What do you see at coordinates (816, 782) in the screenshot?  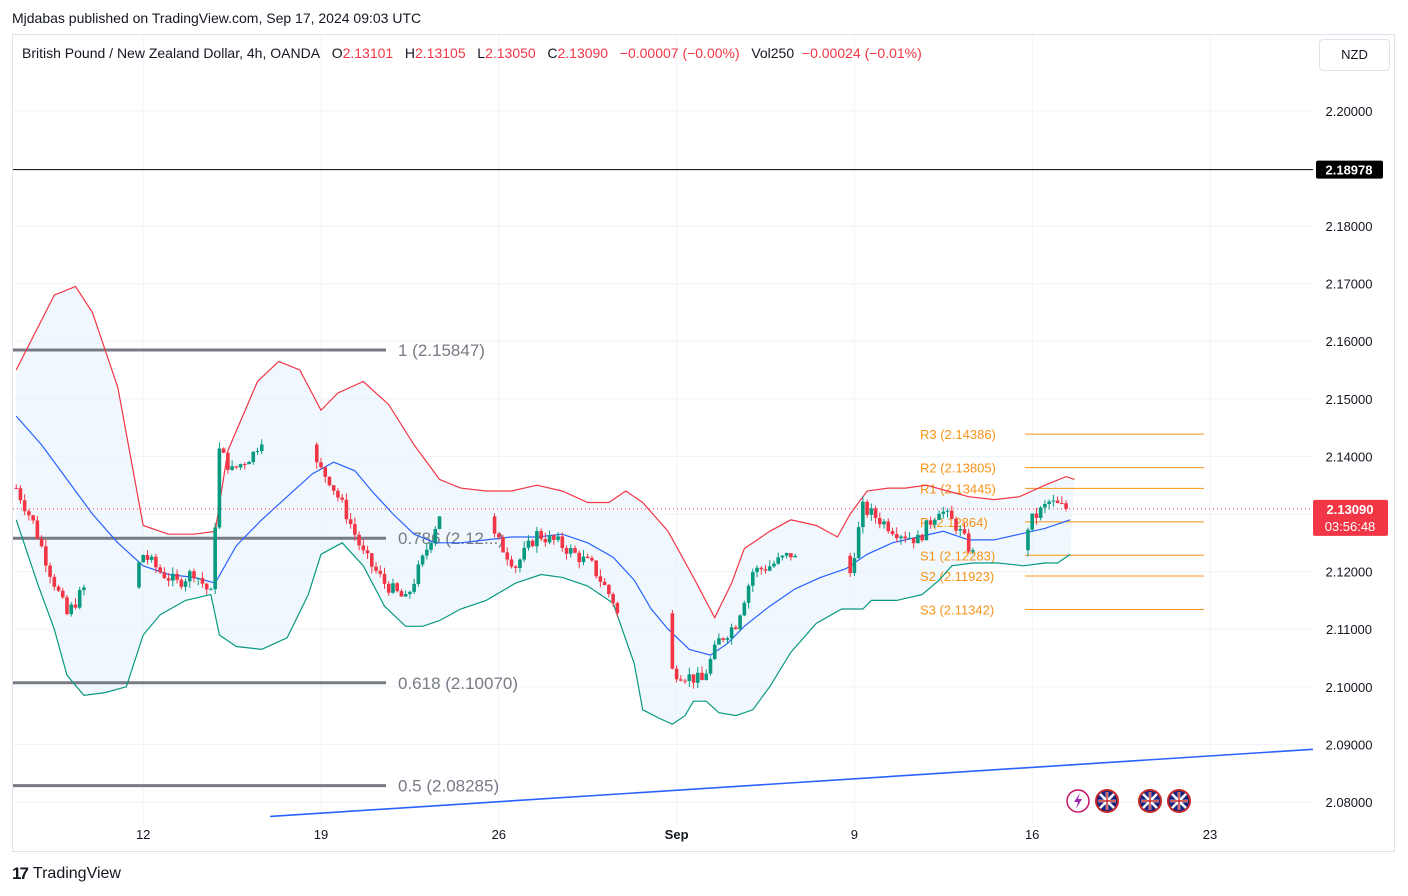 I see `trend-line` at bounding box center [816, 782].